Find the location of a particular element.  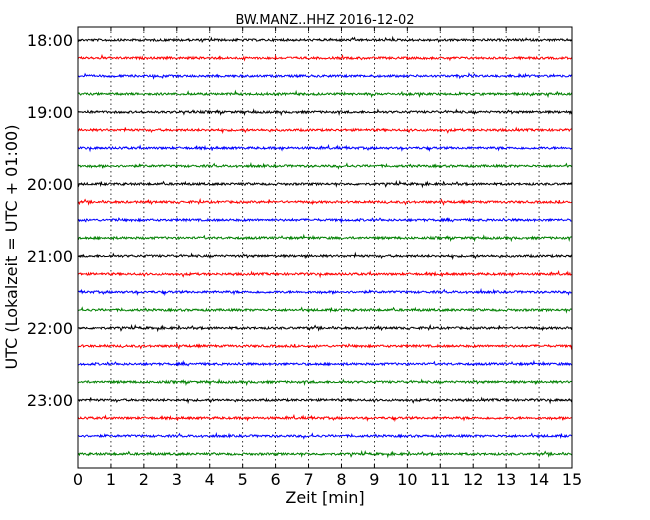

x-tick-label: 1 is located at coordinates (111, 479).